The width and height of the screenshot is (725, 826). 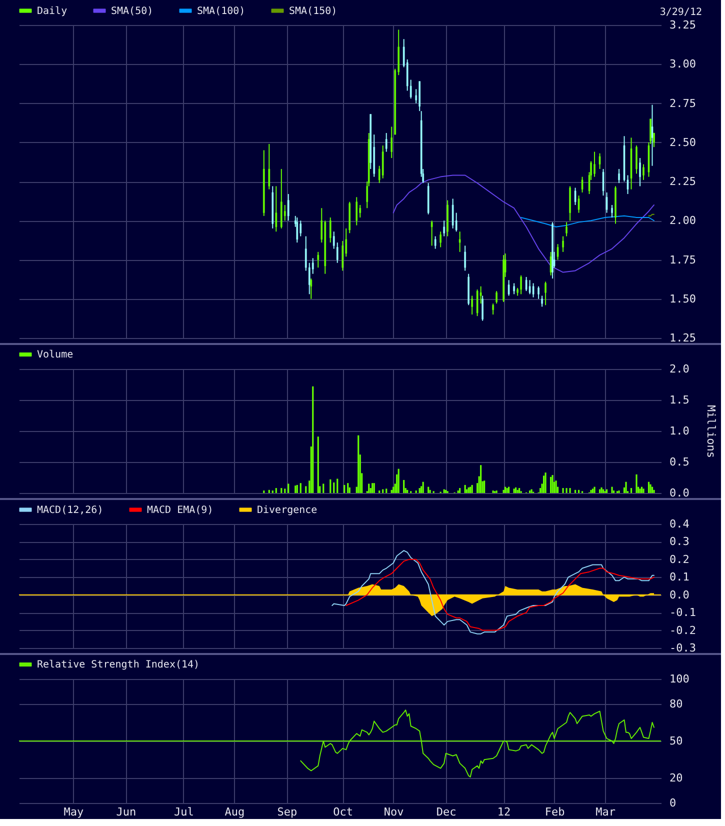 What do you see at coordinates (343, 812) in the screenshot?
I see `x-tick-label: Oct` at bounding box center [343, 812].